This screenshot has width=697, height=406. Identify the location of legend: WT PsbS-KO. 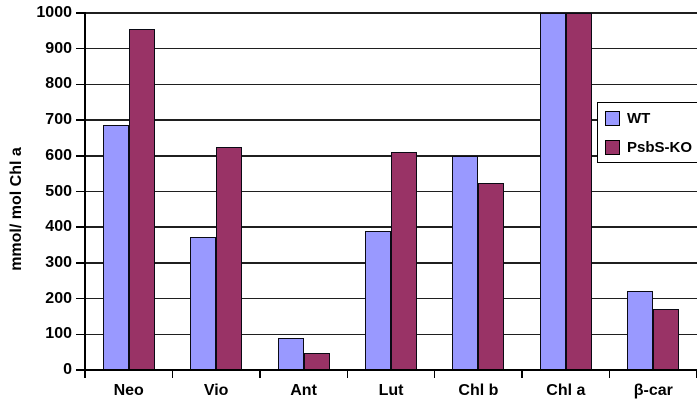
(647, 132).